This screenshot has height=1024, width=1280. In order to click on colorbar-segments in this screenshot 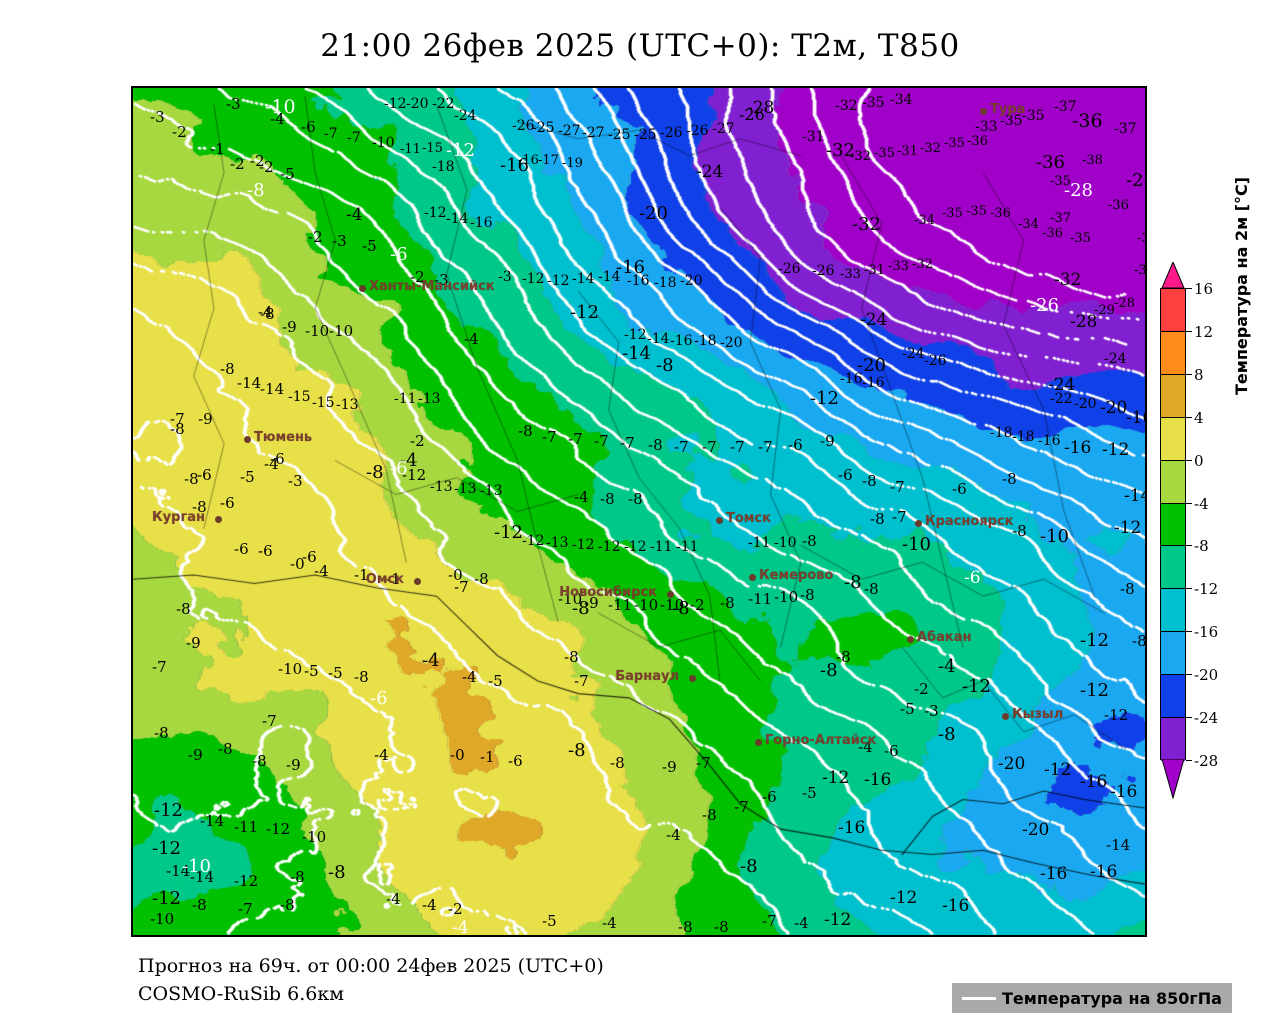, I will do `click(1173, 524)`.